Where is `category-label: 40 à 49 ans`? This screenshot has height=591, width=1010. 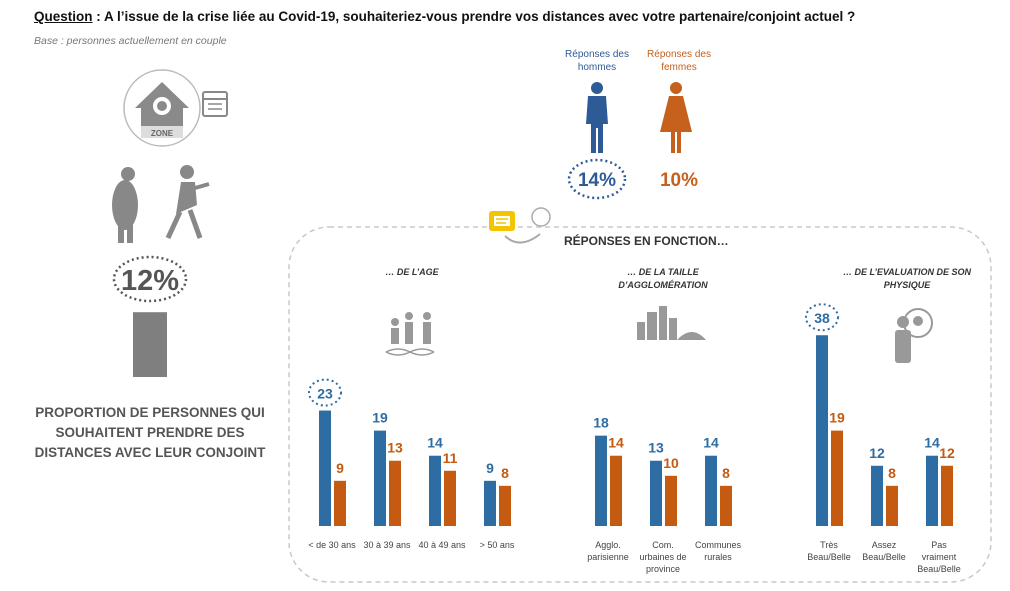 category-label: 40 à 49 ans is located at coordinates (442, 545).